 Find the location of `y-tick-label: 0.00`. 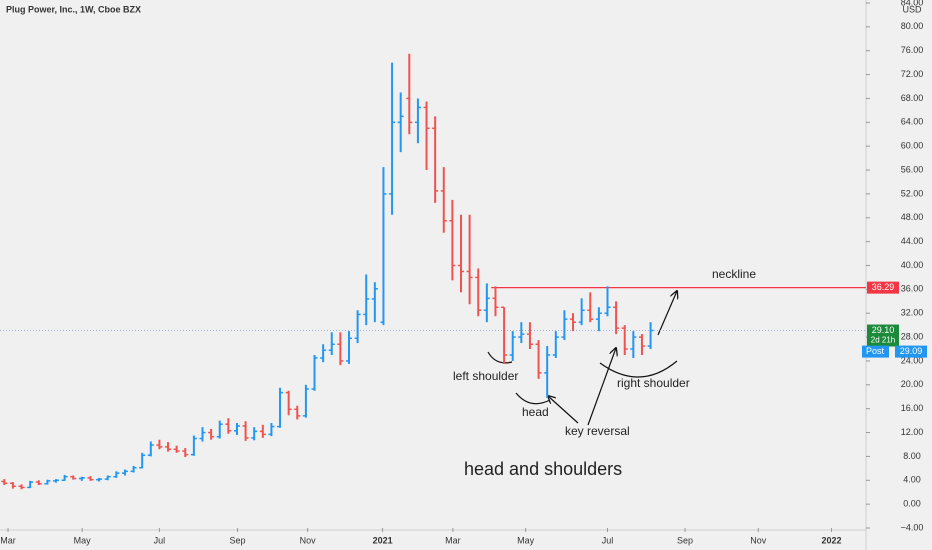

y-tick-label: 0.00 is located at coordinates (912, 504).